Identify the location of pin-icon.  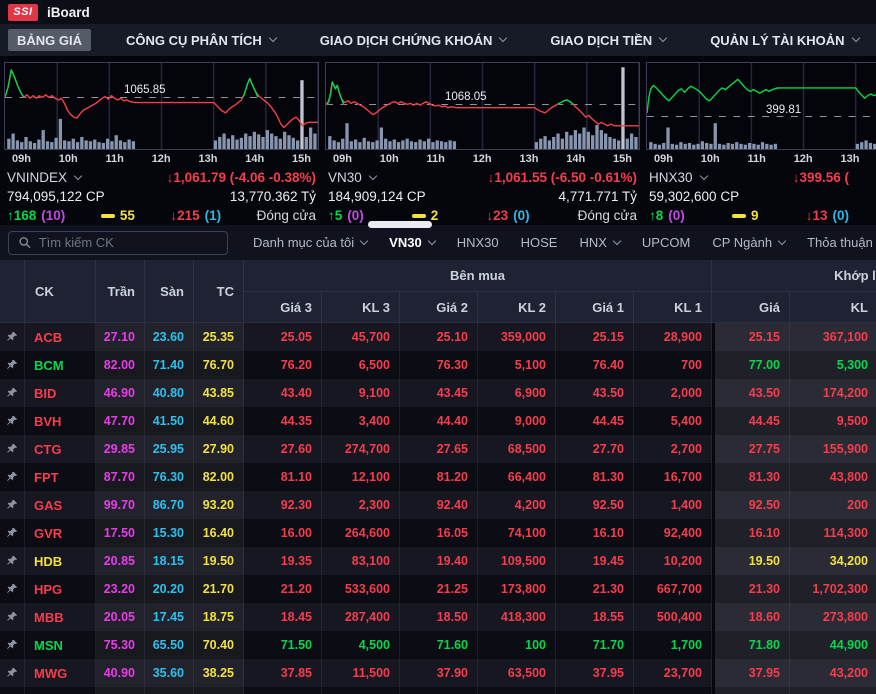
(12, 364).